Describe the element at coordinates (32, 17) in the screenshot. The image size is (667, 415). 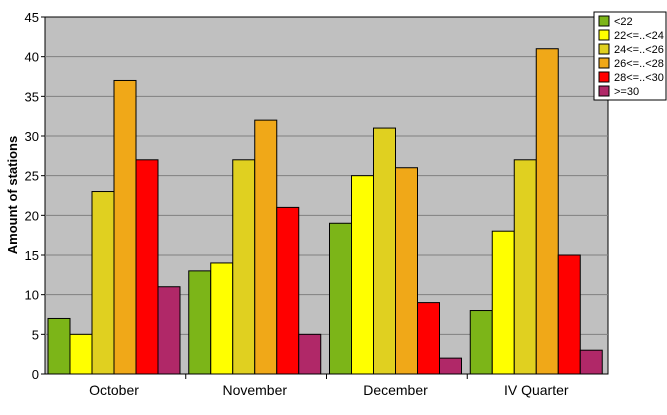
I see `y-tick-label: 45` at that location.